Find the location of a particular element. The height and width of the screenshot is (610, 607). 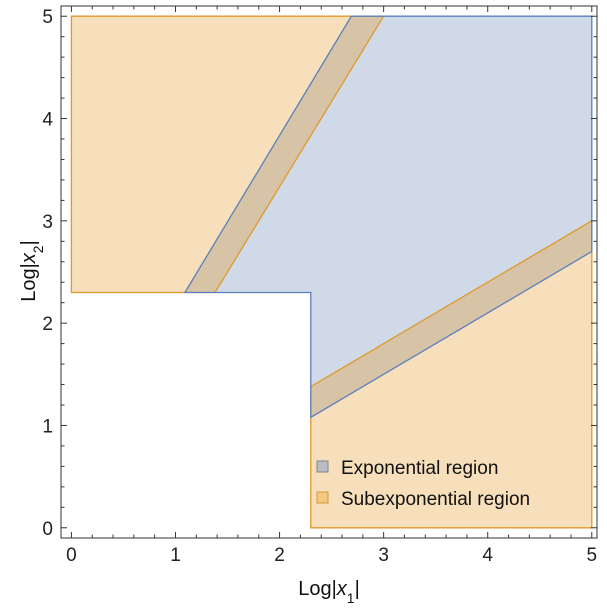

x-axis-label: Log|x1| is located at coordinates (329, 592).